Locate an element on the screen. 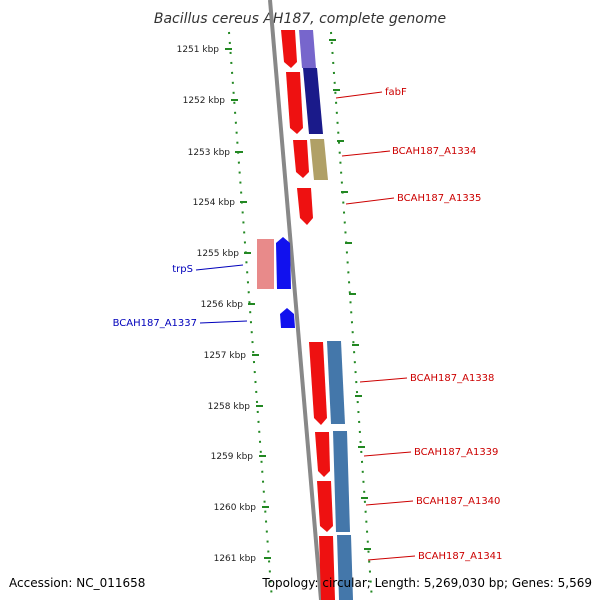 This screenshot has width=600, height=600. kbp-label: 1251 kbp is located at coordinates (198, 50).